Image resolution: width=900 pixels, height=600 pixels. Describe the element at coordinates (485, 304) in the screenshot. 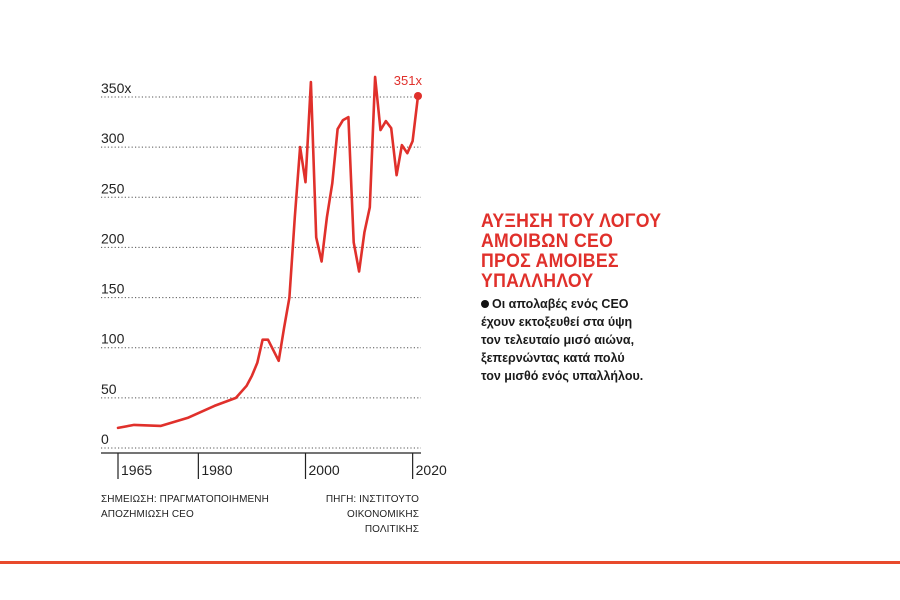

I see `bullet-icon` at that location.